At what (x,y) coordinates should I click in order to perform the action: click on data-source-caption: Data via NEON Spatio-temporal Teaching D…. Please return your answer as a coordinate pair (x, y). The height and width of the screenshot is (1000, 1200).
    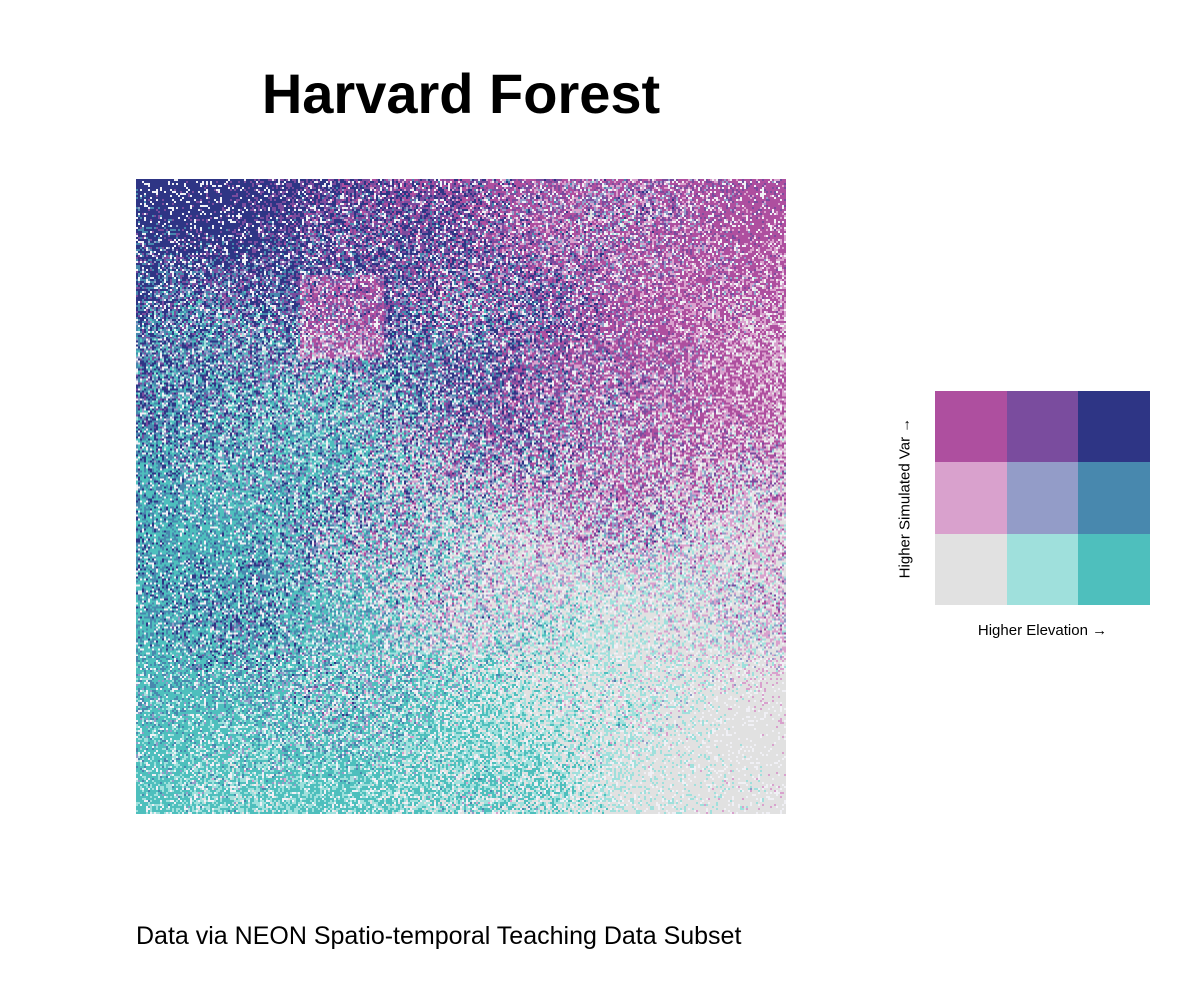
    Looking at the image, I should click on (439, 936).